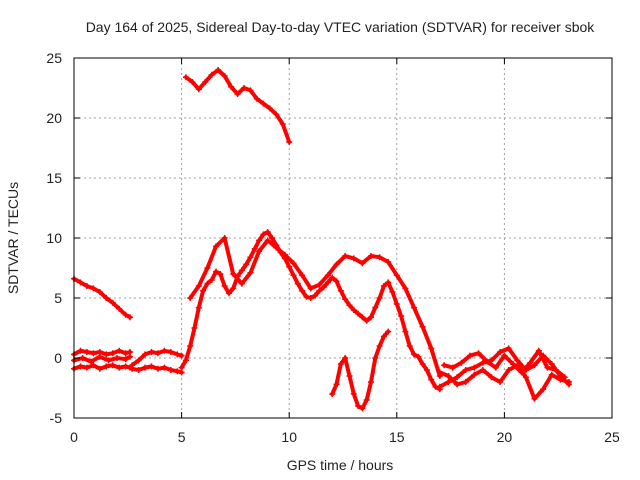  What do you see at coordinates (397, 437) in the screenshot?
I see `x-tick-label: 15` at bounding box center [397, 437].